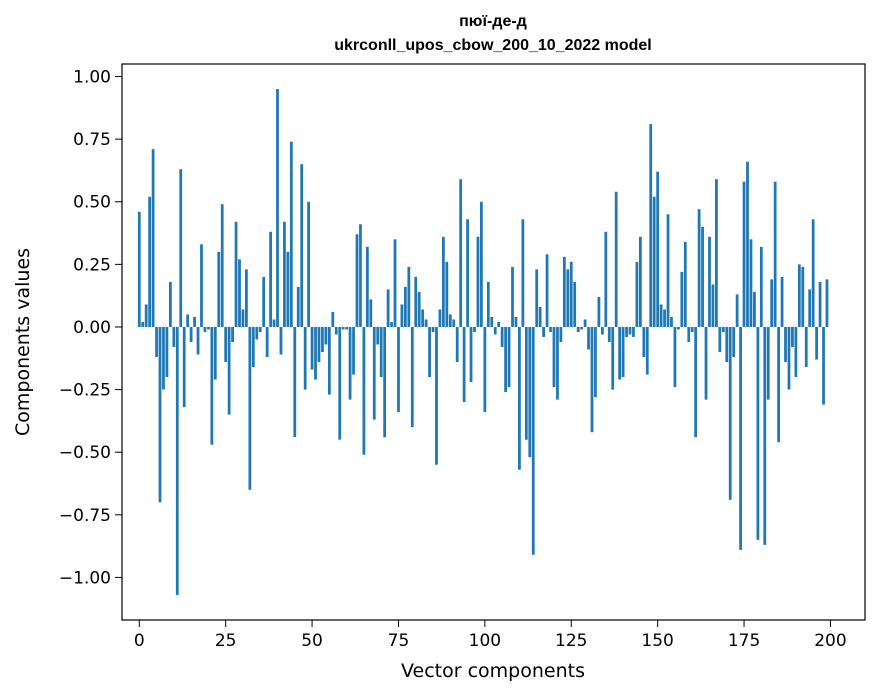 This screenshot has height=696, width=880. What do you see at coordinates (485, 641) in the screenshot?
I see `x-tick-label: 100` at bounding box center [485, 641].